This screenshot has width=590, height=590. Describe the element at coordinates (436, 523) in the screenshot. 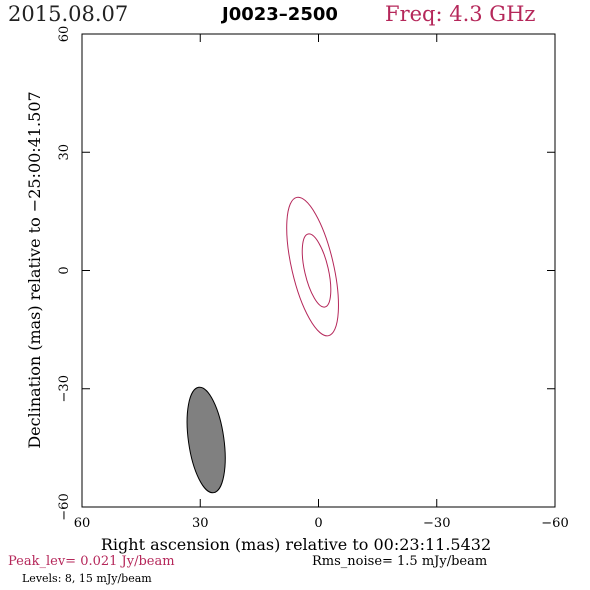

I see `x-tick-label: −30` at that location.